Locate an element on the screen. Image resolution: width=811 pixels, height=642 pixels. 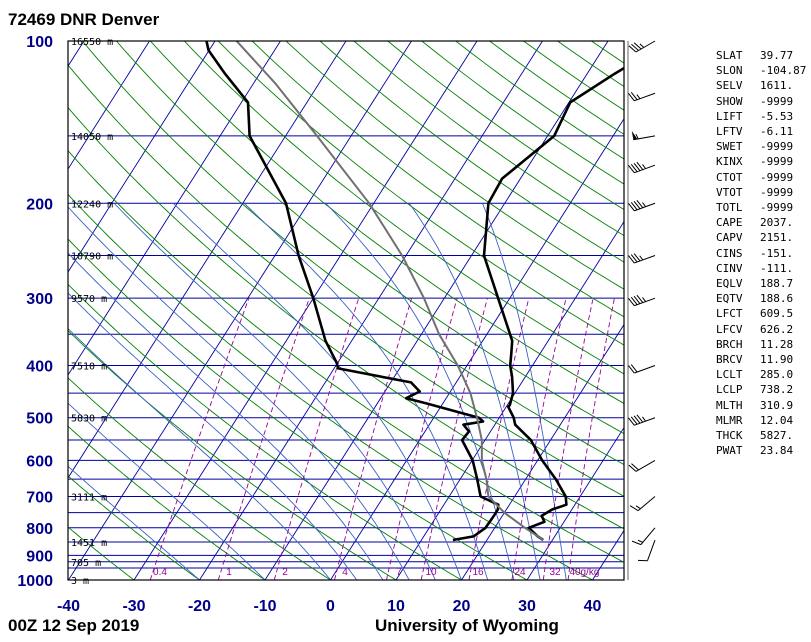
index-key: CAPE is located at coordinates (729, 223).